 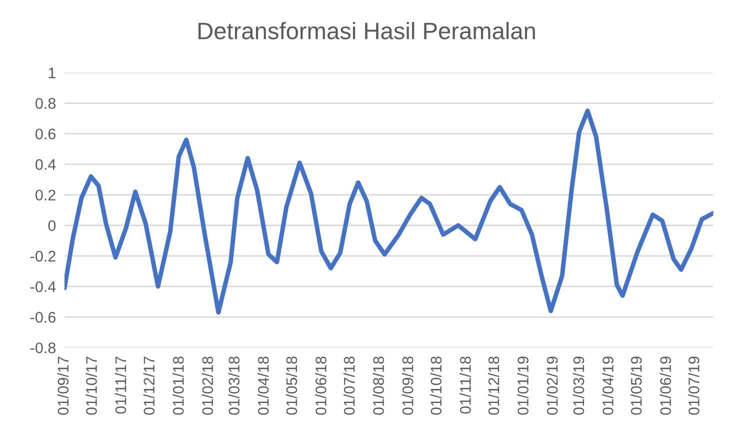 What do you see at coordinates (46, 103) in the screenshot?
I see `y-tick-label: 0.8` at bounding box center [46, 103].